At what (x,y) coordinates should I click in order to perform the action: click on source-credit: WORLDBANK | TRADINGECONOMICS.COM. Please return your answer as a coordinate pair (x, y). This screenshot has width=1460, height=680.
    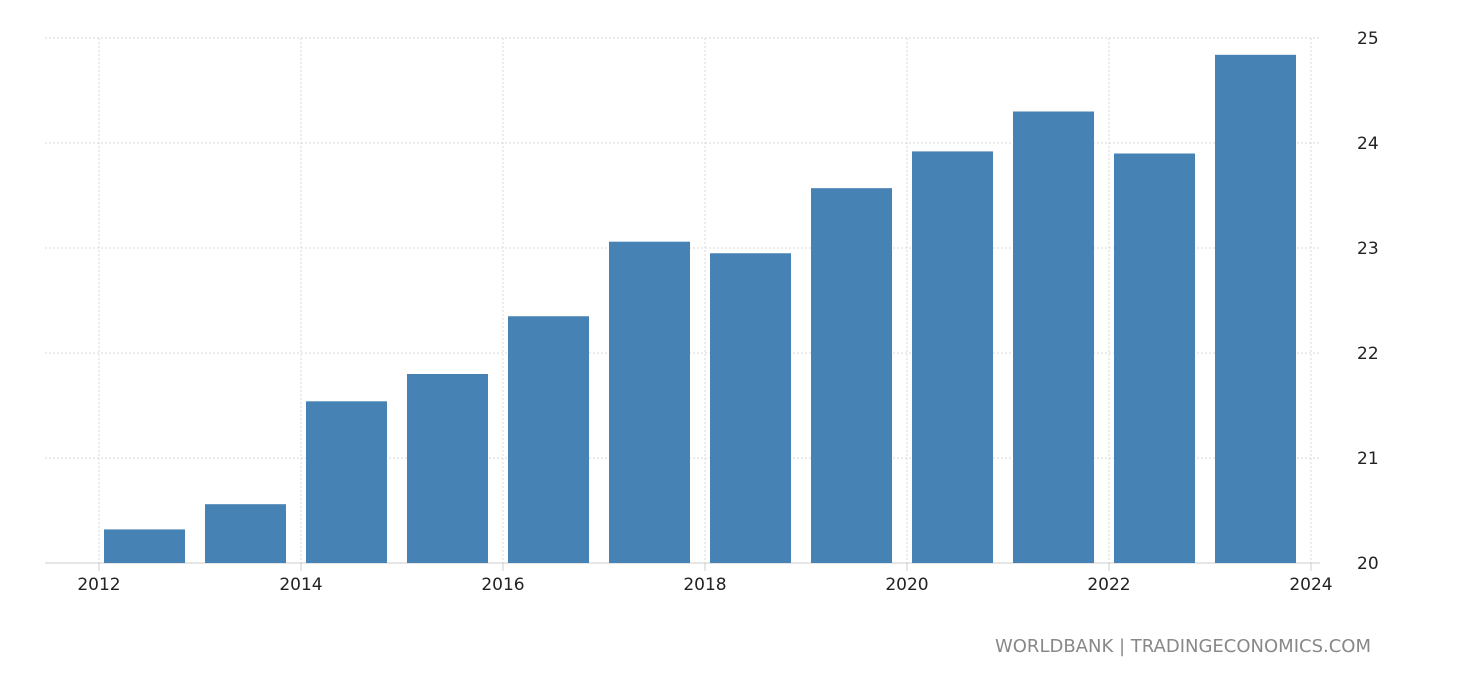
    Looking at the image, I should click on (1183, 646).